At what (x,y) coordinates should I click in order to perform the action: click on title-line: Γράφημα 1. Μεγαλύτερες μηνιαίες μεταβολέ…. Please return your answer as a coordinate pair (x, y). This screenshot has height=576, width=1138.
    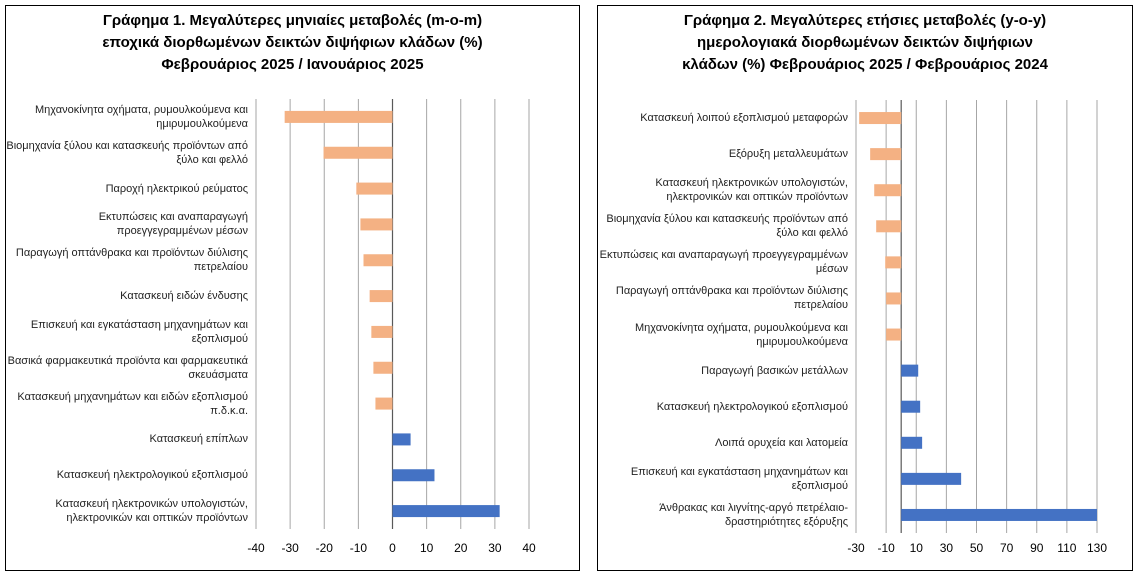
    Looking at the image, I should click on (292, 20).